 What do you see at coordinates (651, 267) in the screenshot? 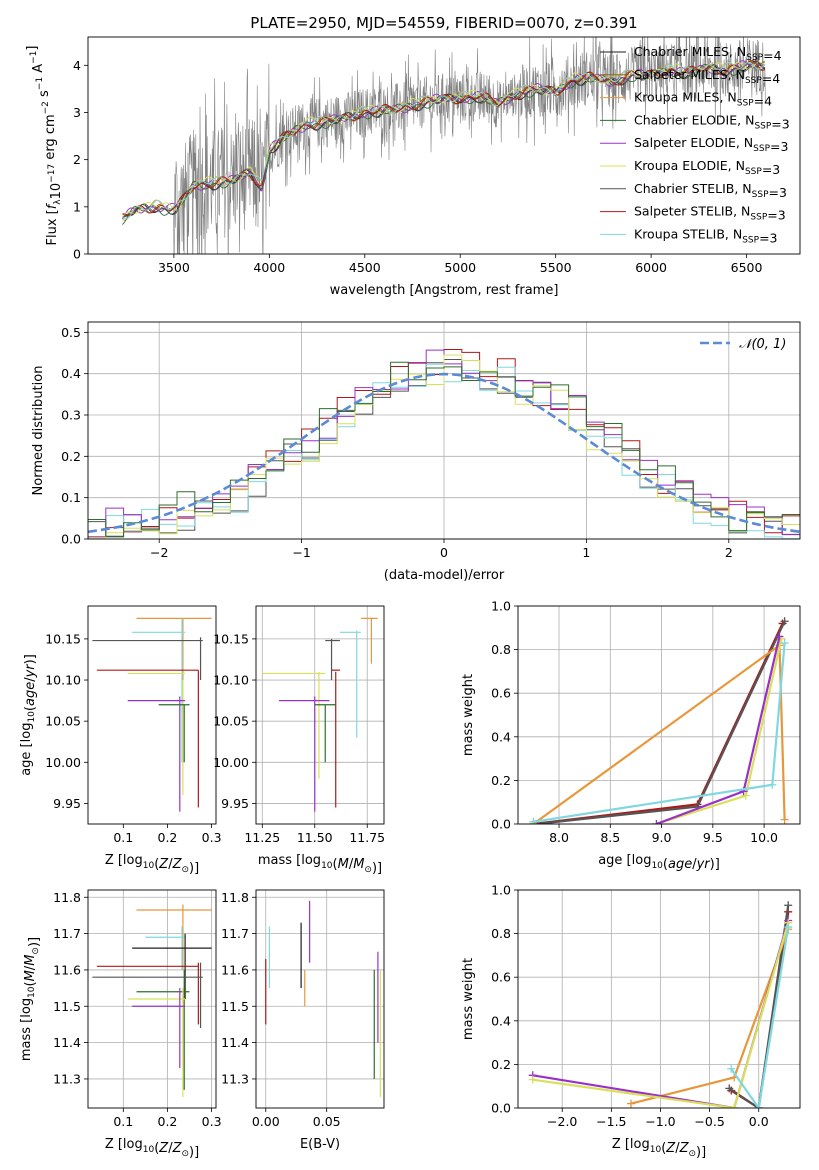
I see `x-tick-label: 6000` at bounding box center [651, 267].